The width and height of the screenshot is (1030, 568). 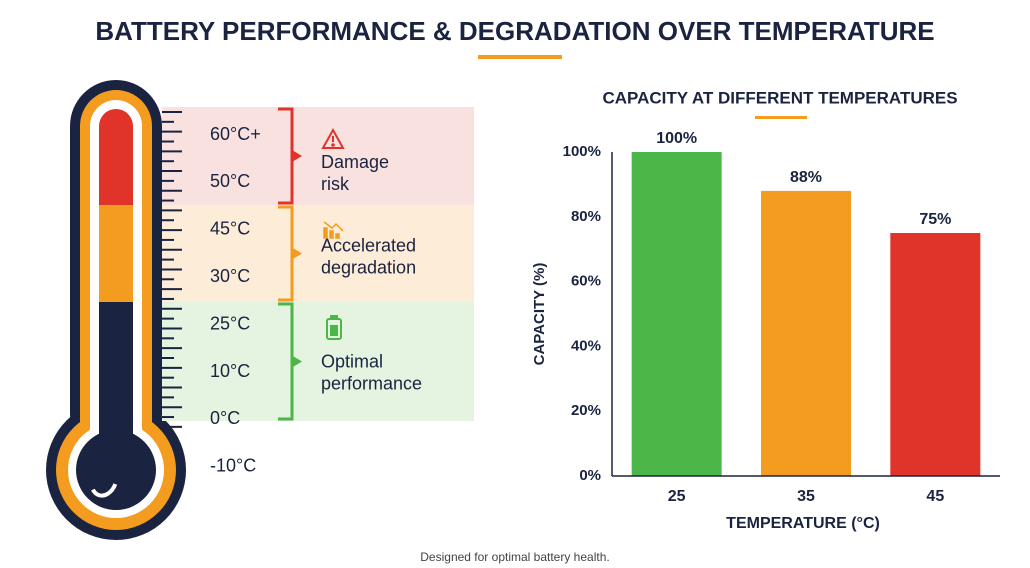 I want to click on footer: Designed for optimal battery health., so click(x=514, y=557).